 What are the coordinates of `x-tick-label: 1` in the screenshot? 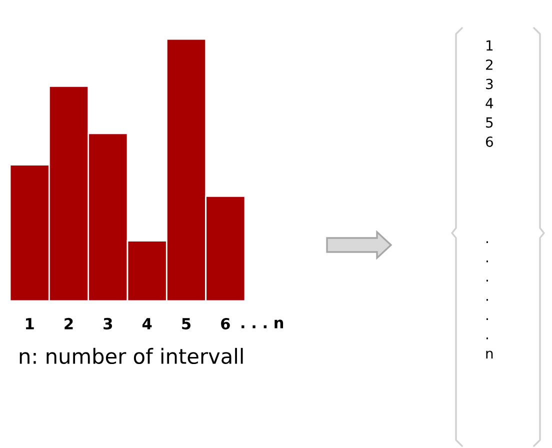 It's located at (30, 324).